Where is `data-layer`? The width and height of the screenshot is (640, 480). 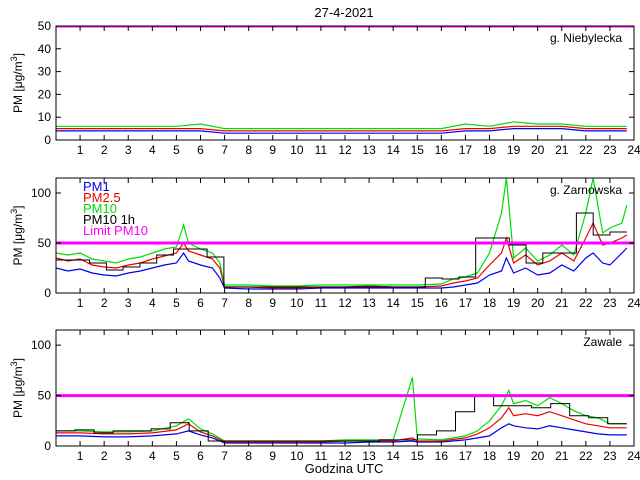 data-layer is located at coordinates (345, 410).